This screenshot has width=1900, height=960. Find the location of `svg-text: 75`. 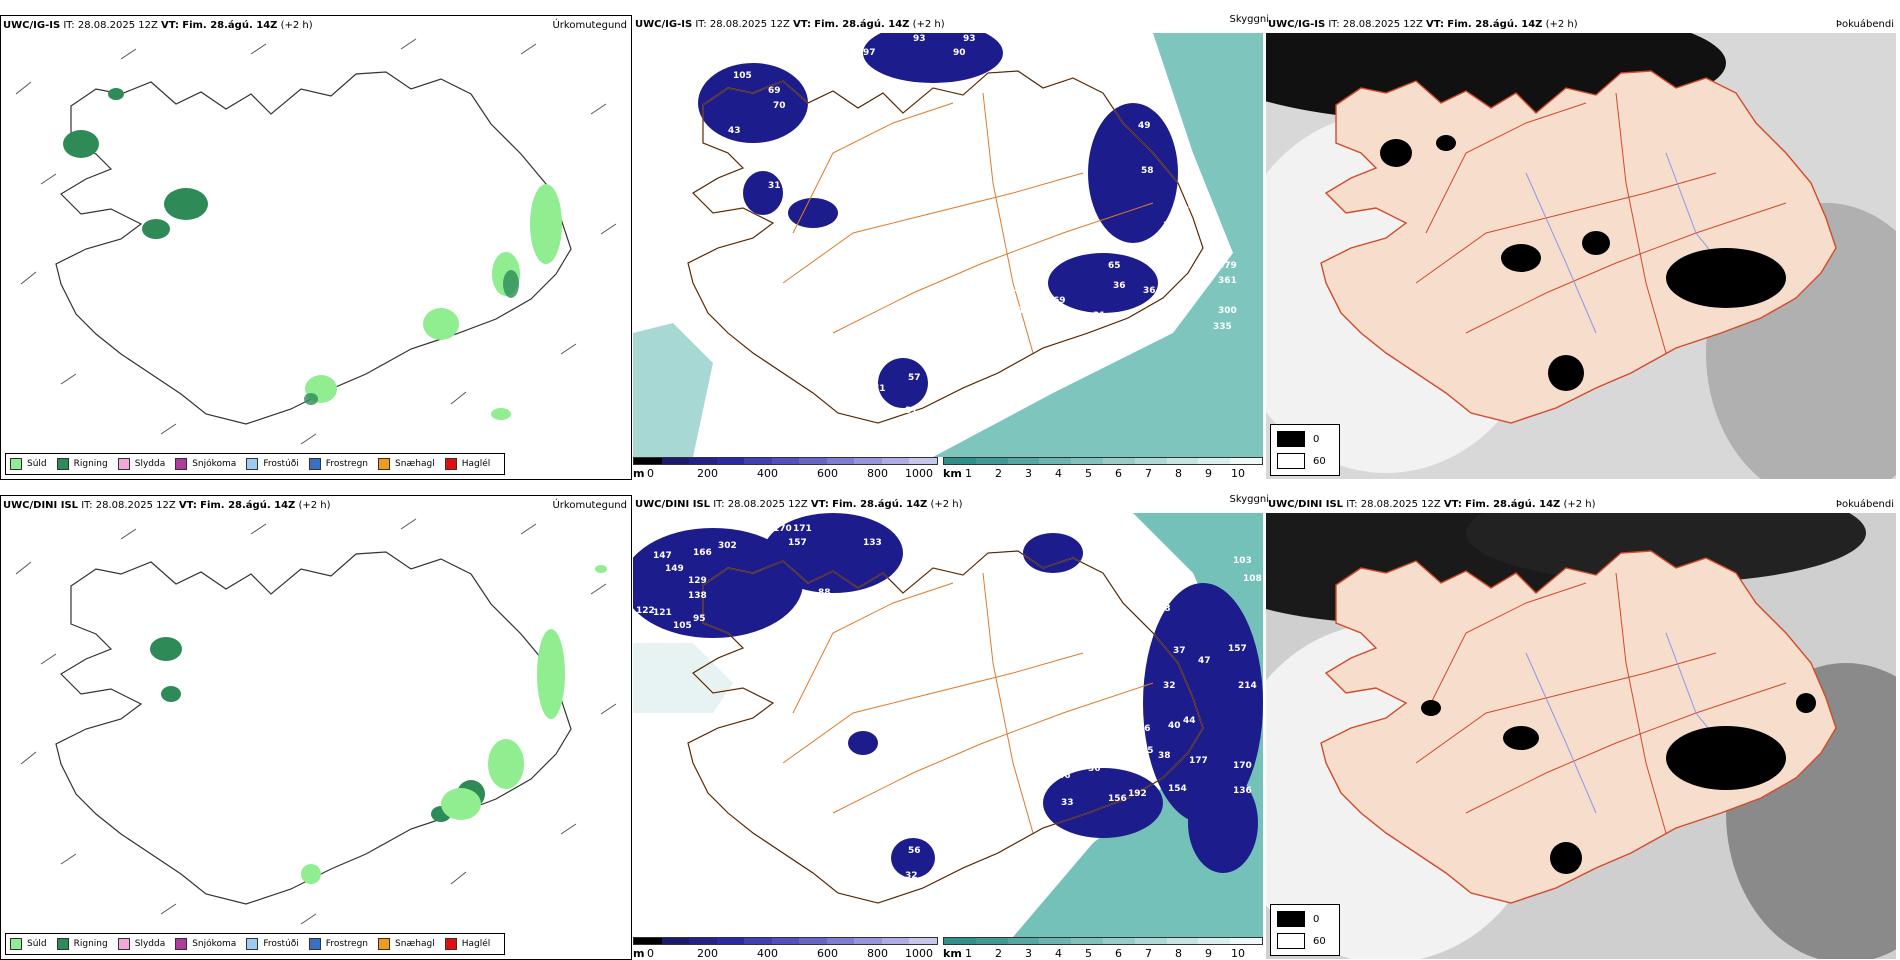

svg-text: 75 is located at coordinates (944, 166).